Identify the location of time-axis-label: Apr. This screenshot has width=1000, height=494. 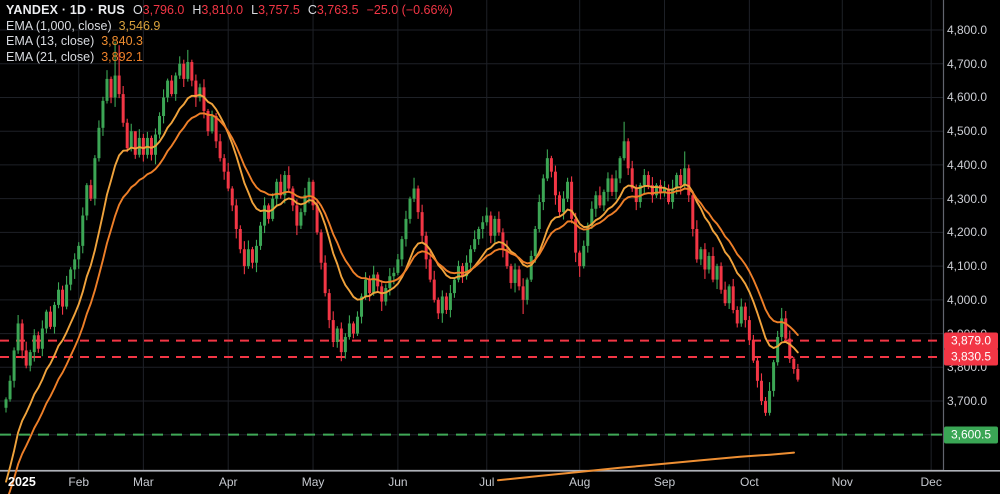
(228, 482).